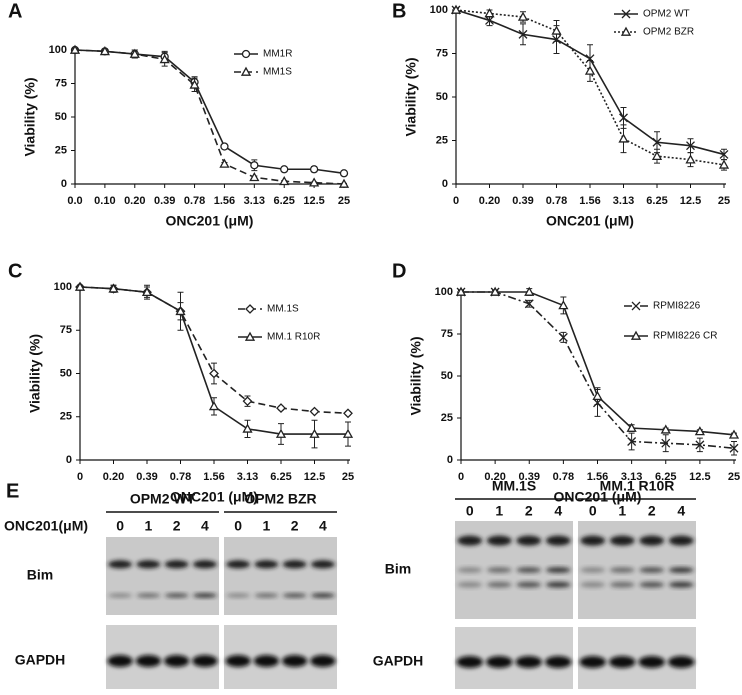  What do you see at coordinates (666, 14) in the screenshot?
I see `legend-label: OPM2 WT` at bounding box center [666, 14].